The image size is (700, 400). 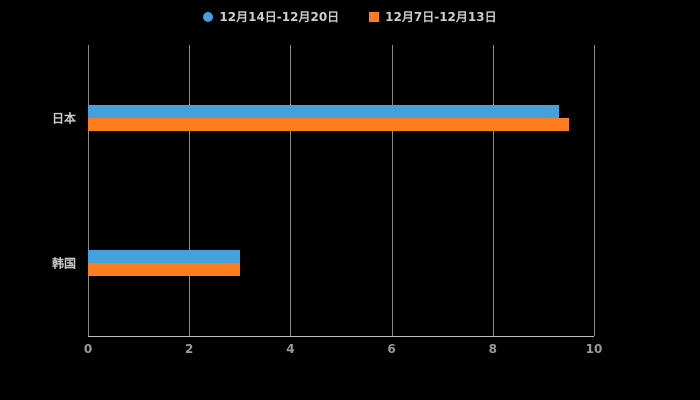 I want to click on legend-marker-square-icon, so click(x=374, y=16).